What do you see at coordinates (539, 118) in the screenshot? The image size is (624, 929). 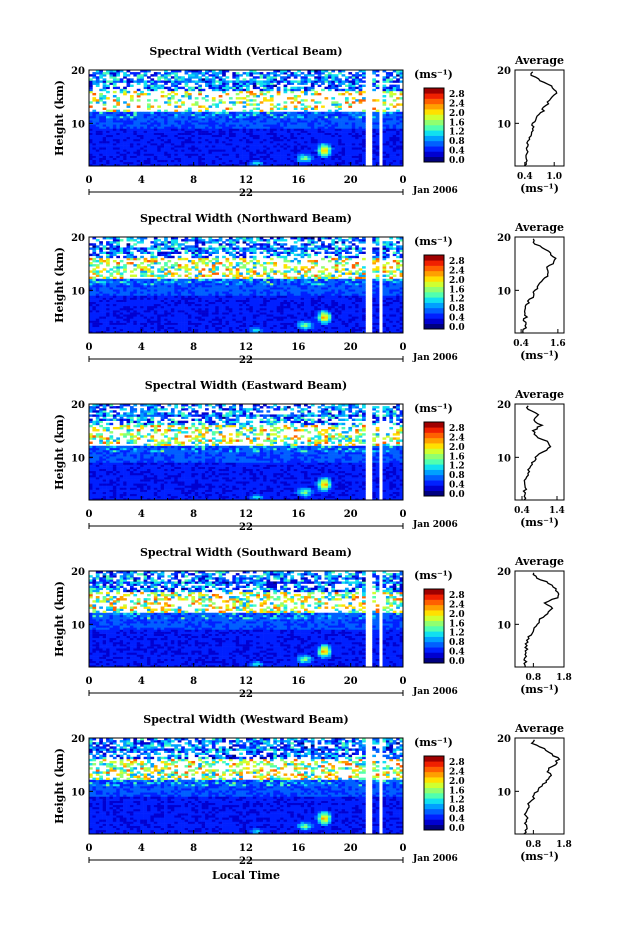 I see `average-frame` at bounding box center [539, 118].